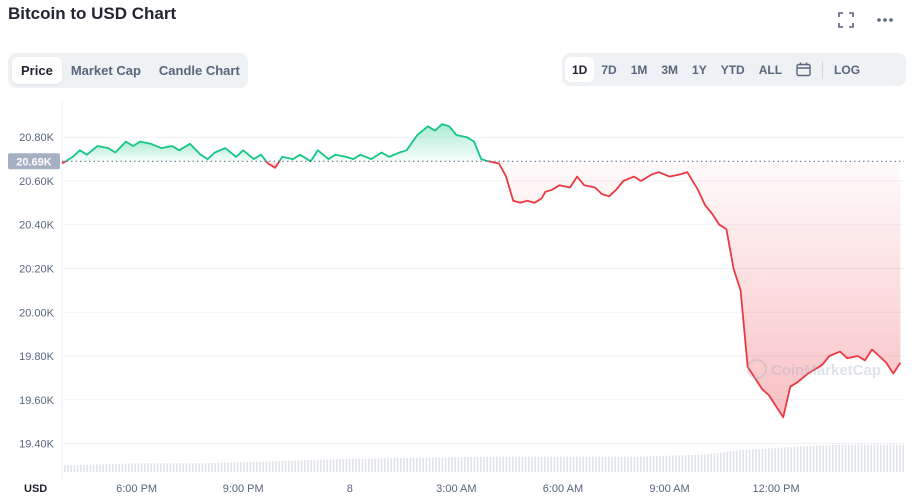  What do you see at coordinates (639, 69) in the screenshot?
I see `range-1m: 1M` at bounding box center [639, 69].